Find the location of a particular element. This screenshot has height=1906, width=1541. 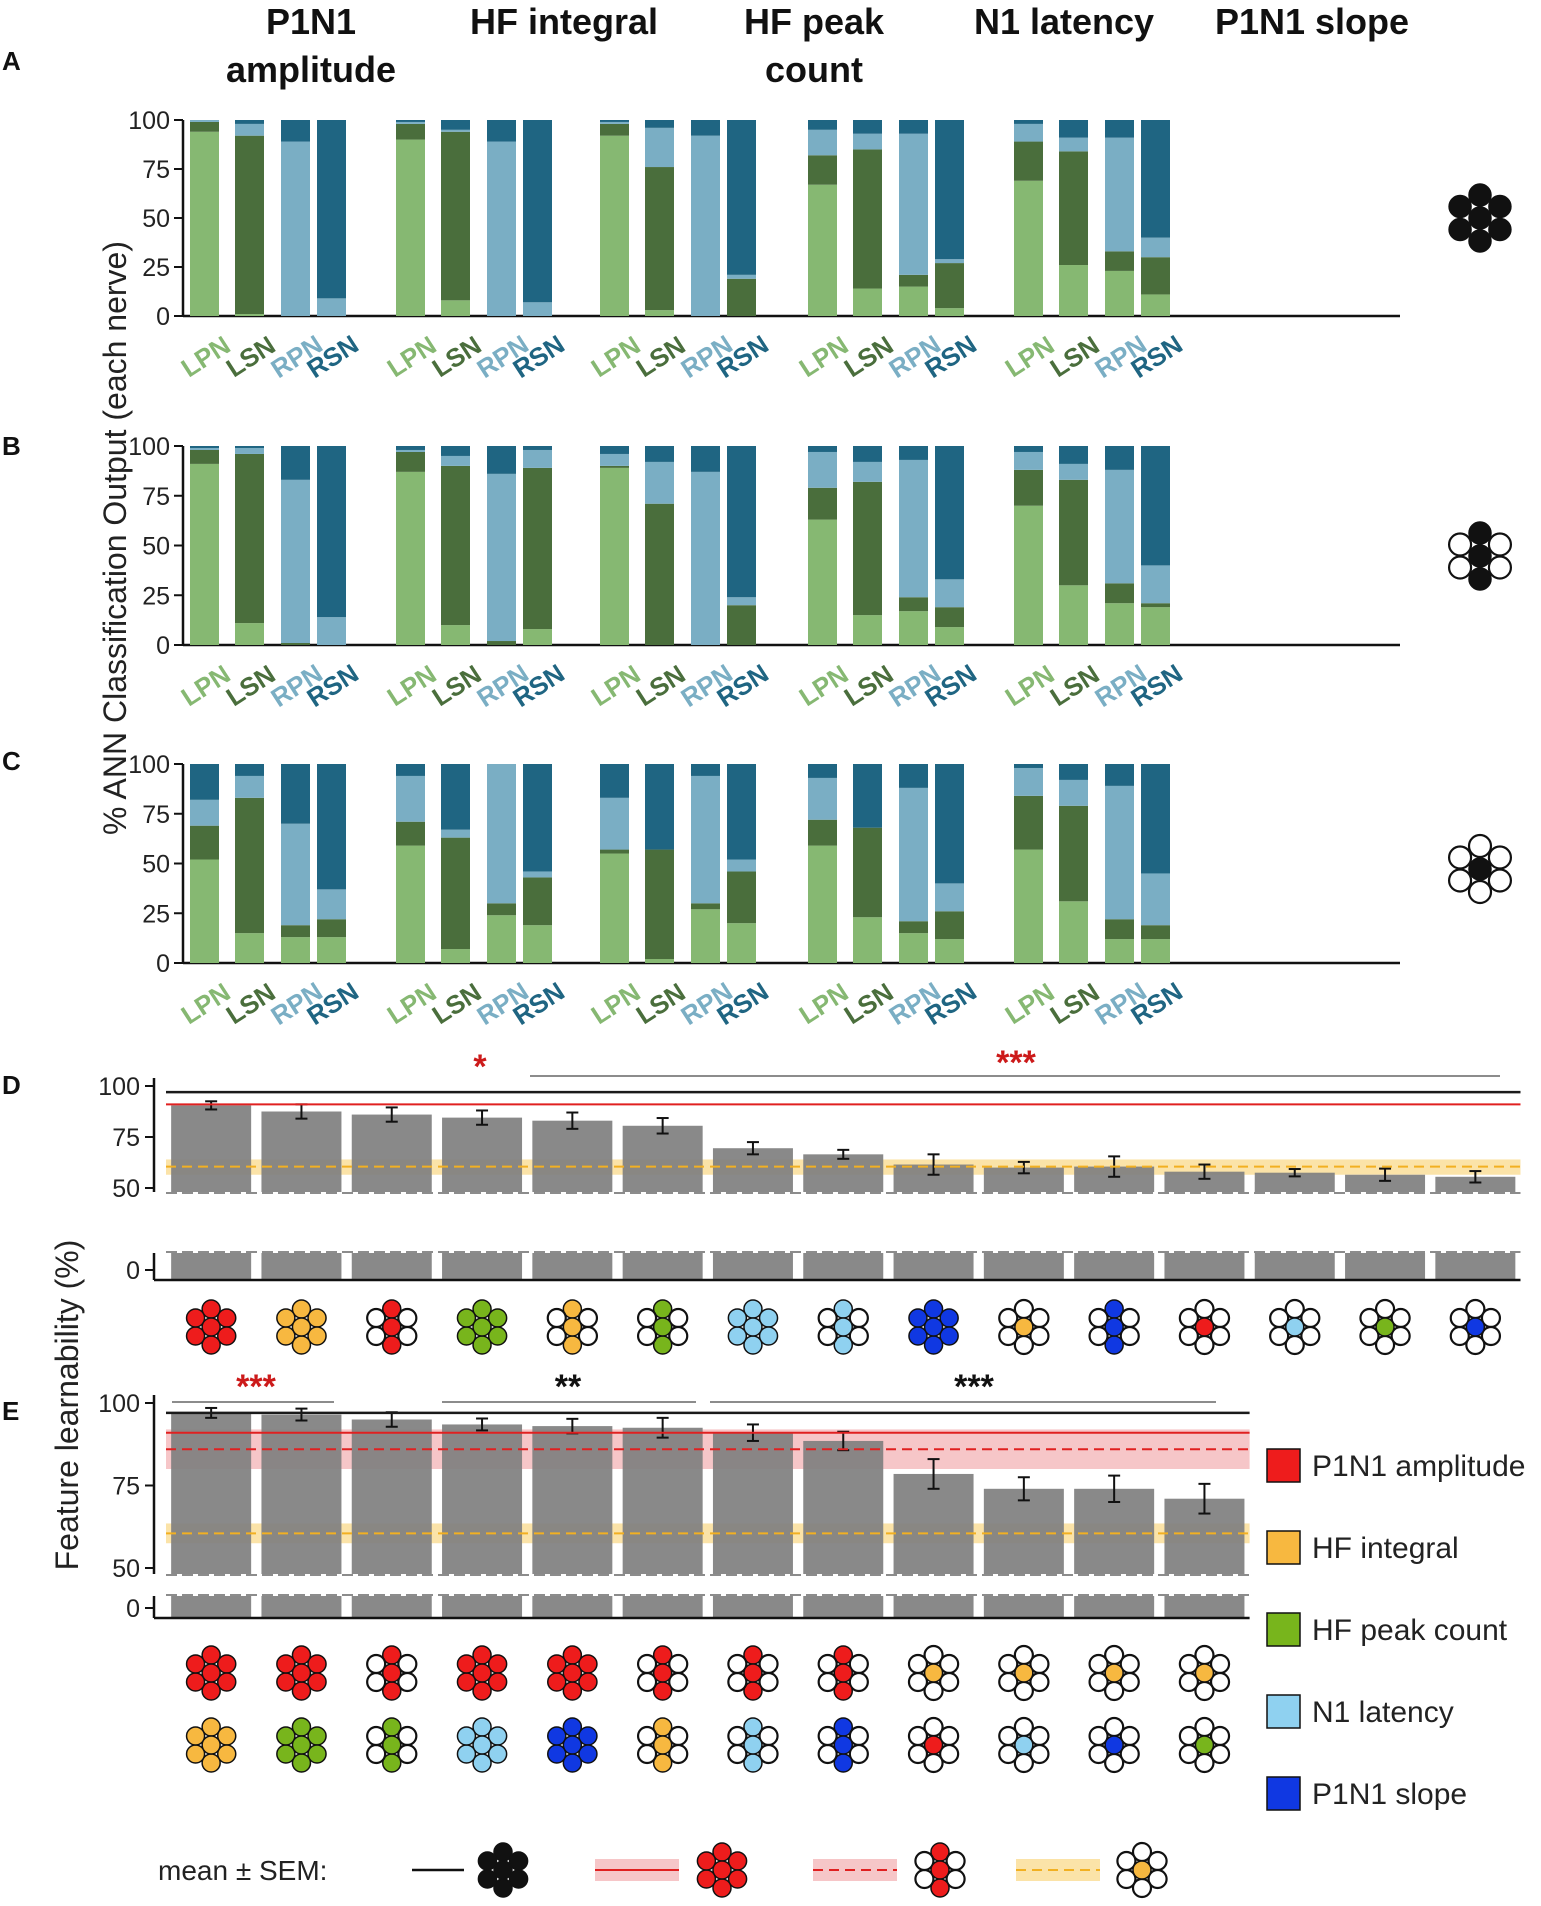

mean-sem-label: mean ± SEM: is located at coordinates (242, 1870).